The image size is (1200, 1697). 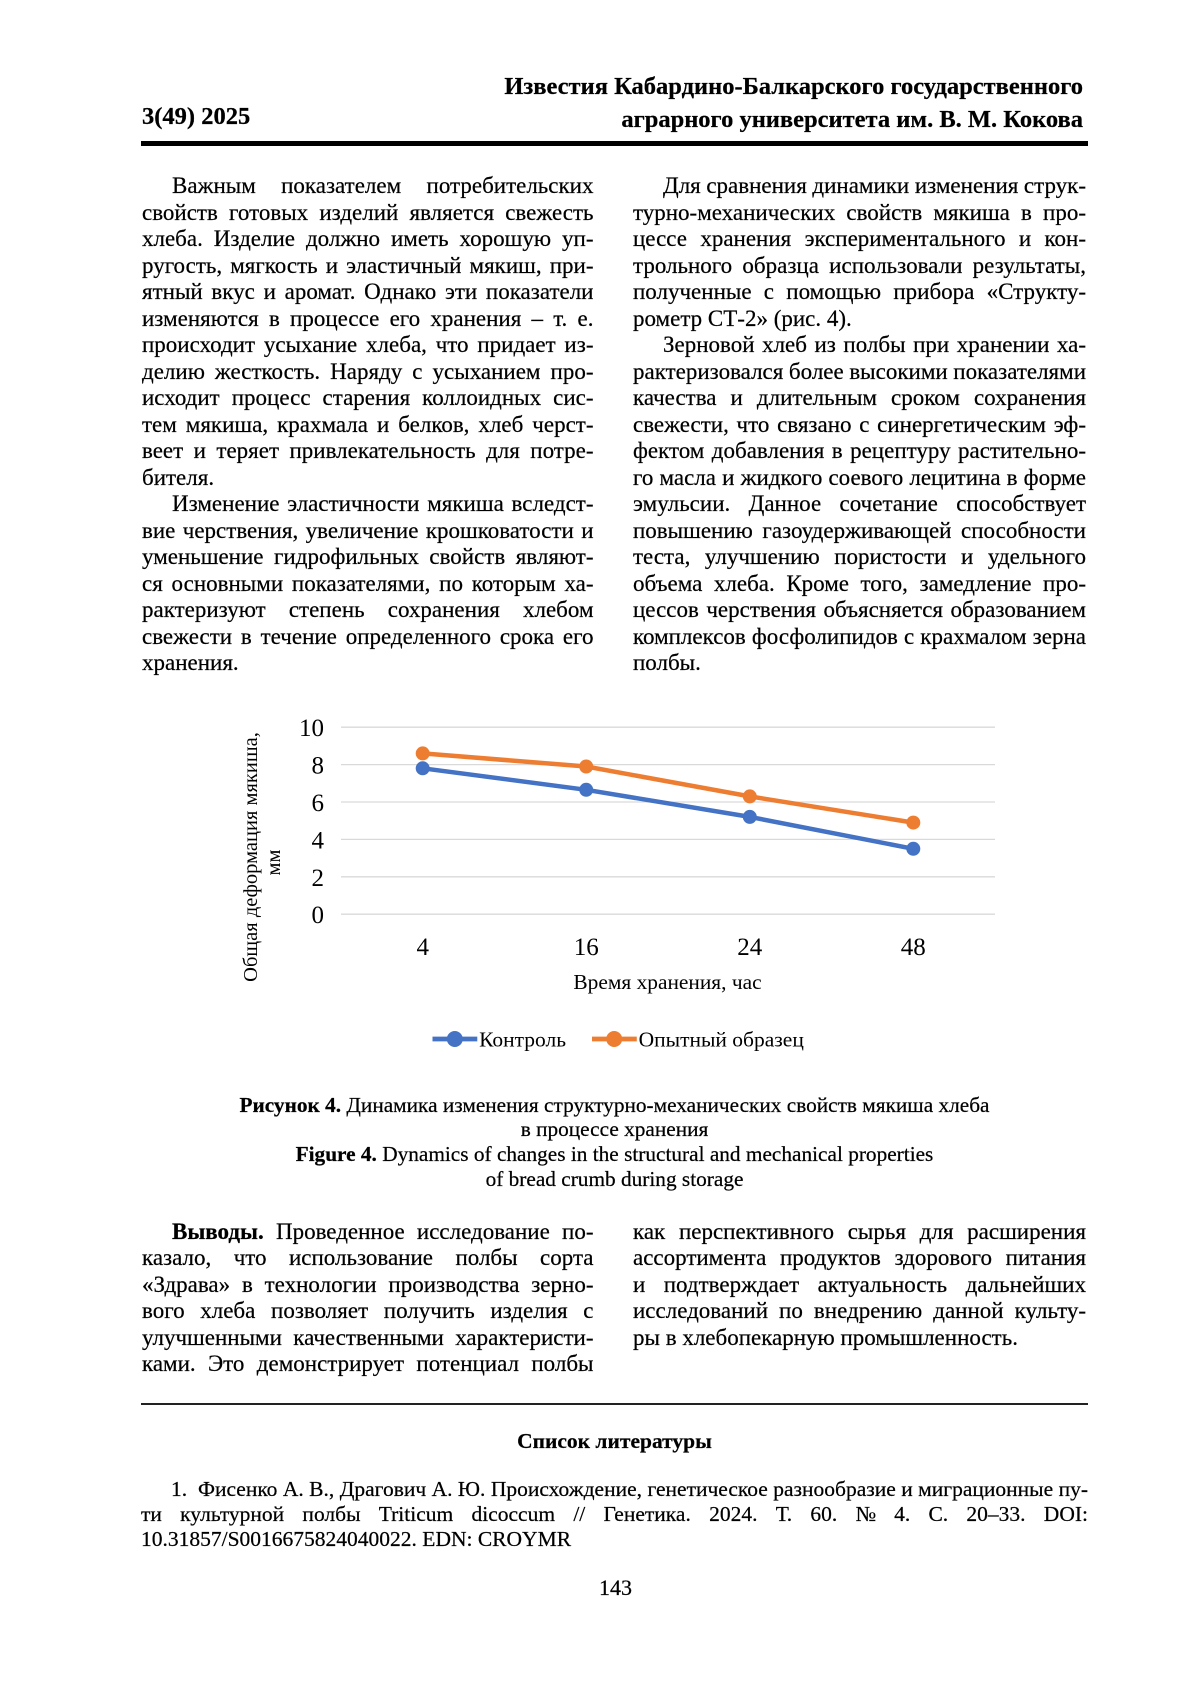 What do you see at coordinates (318, 915) in the screenshot?
I see `svg-text: 0` at bounding box center [318, 915].